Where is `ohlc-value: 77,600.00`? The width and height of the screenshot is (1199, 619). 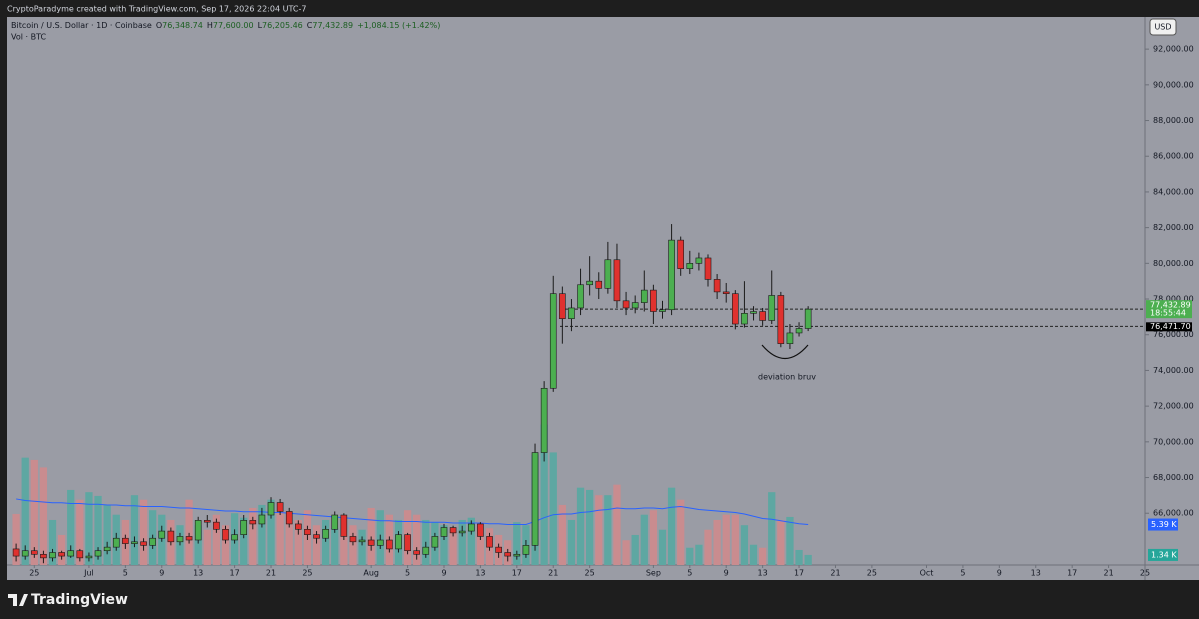 ohlc-value: 77,600.00 is located at coordinates (233, 25).